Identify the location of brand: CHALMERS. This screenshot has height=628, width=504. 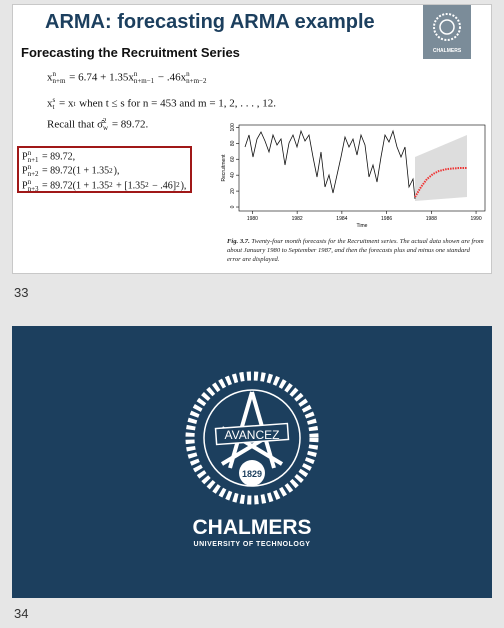
(252, 527).